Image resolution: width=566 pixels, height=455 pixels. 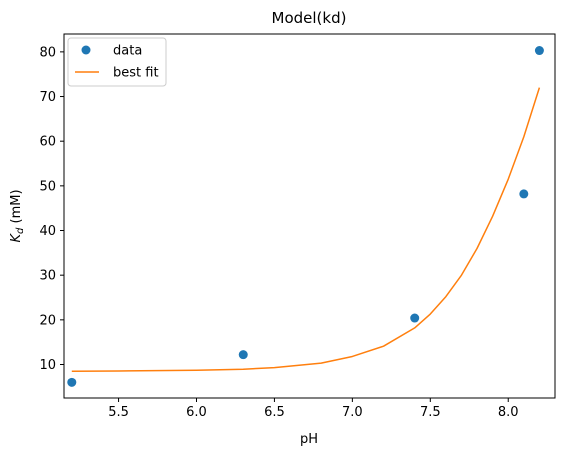 I want to click on y-axis-label-subscript: d, so click(x=20, y=230).